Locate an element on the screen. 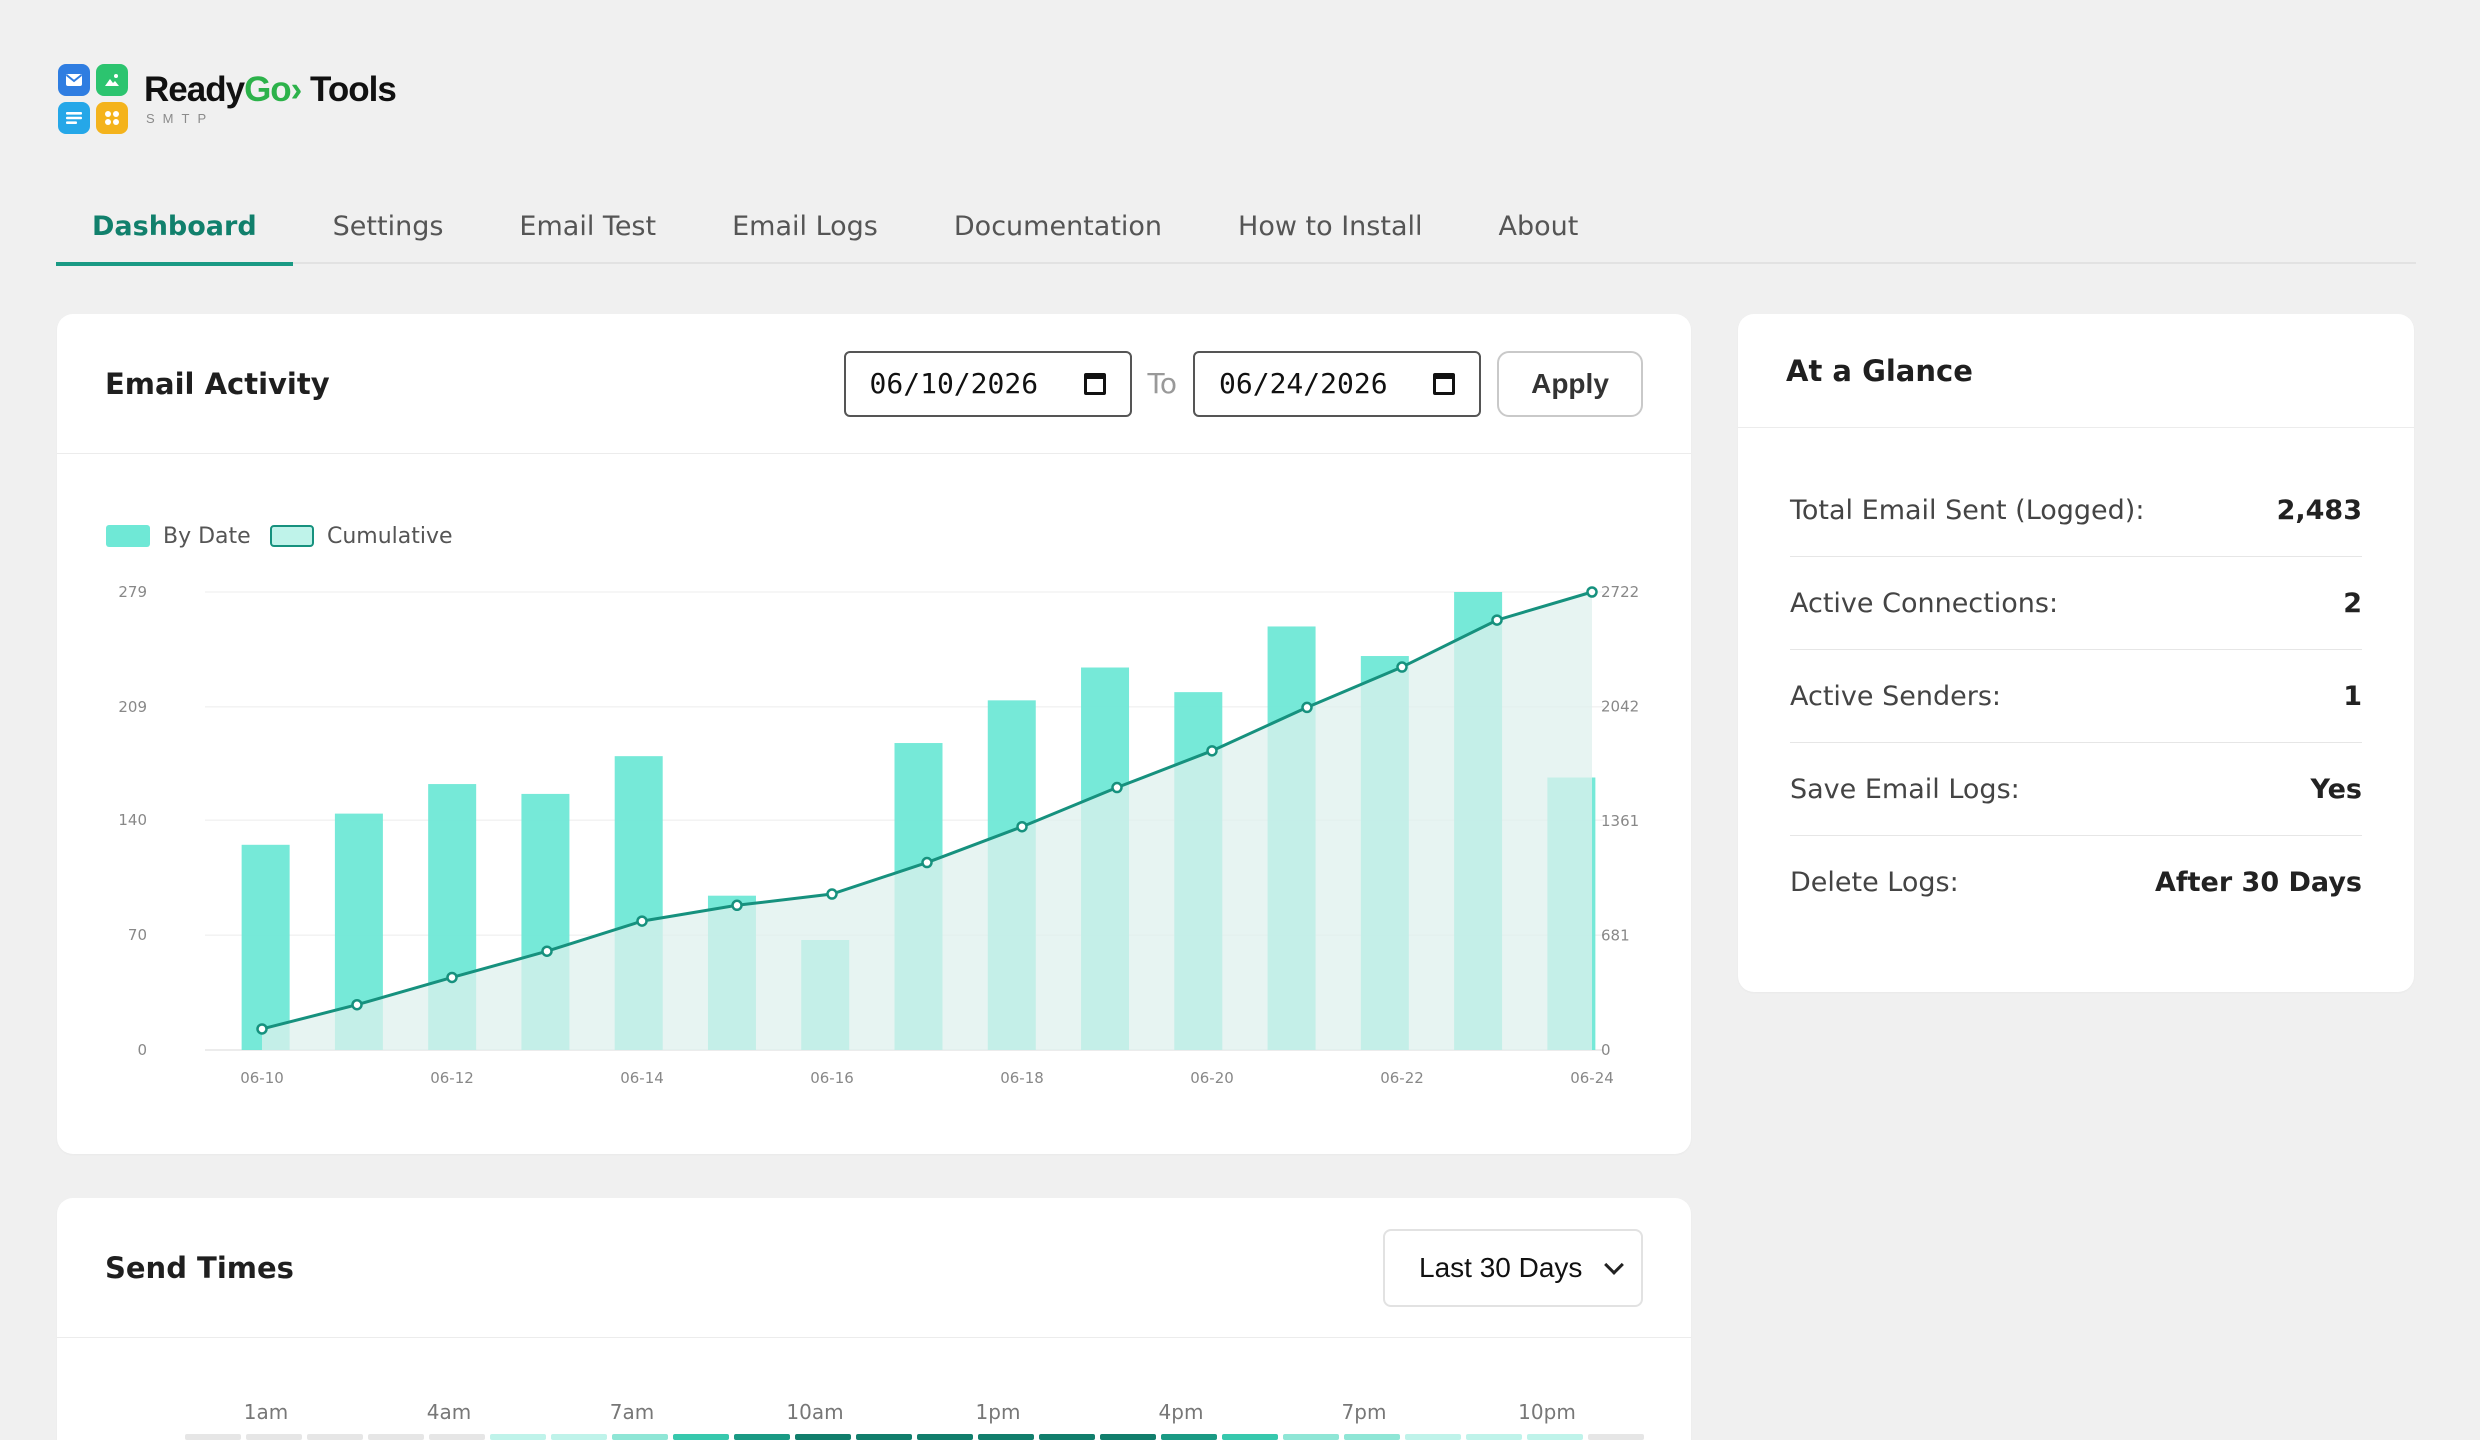 This screenshot has width=2480, height=1440. y-tick-label-left: 0 is located at coordinates (142, 1050).